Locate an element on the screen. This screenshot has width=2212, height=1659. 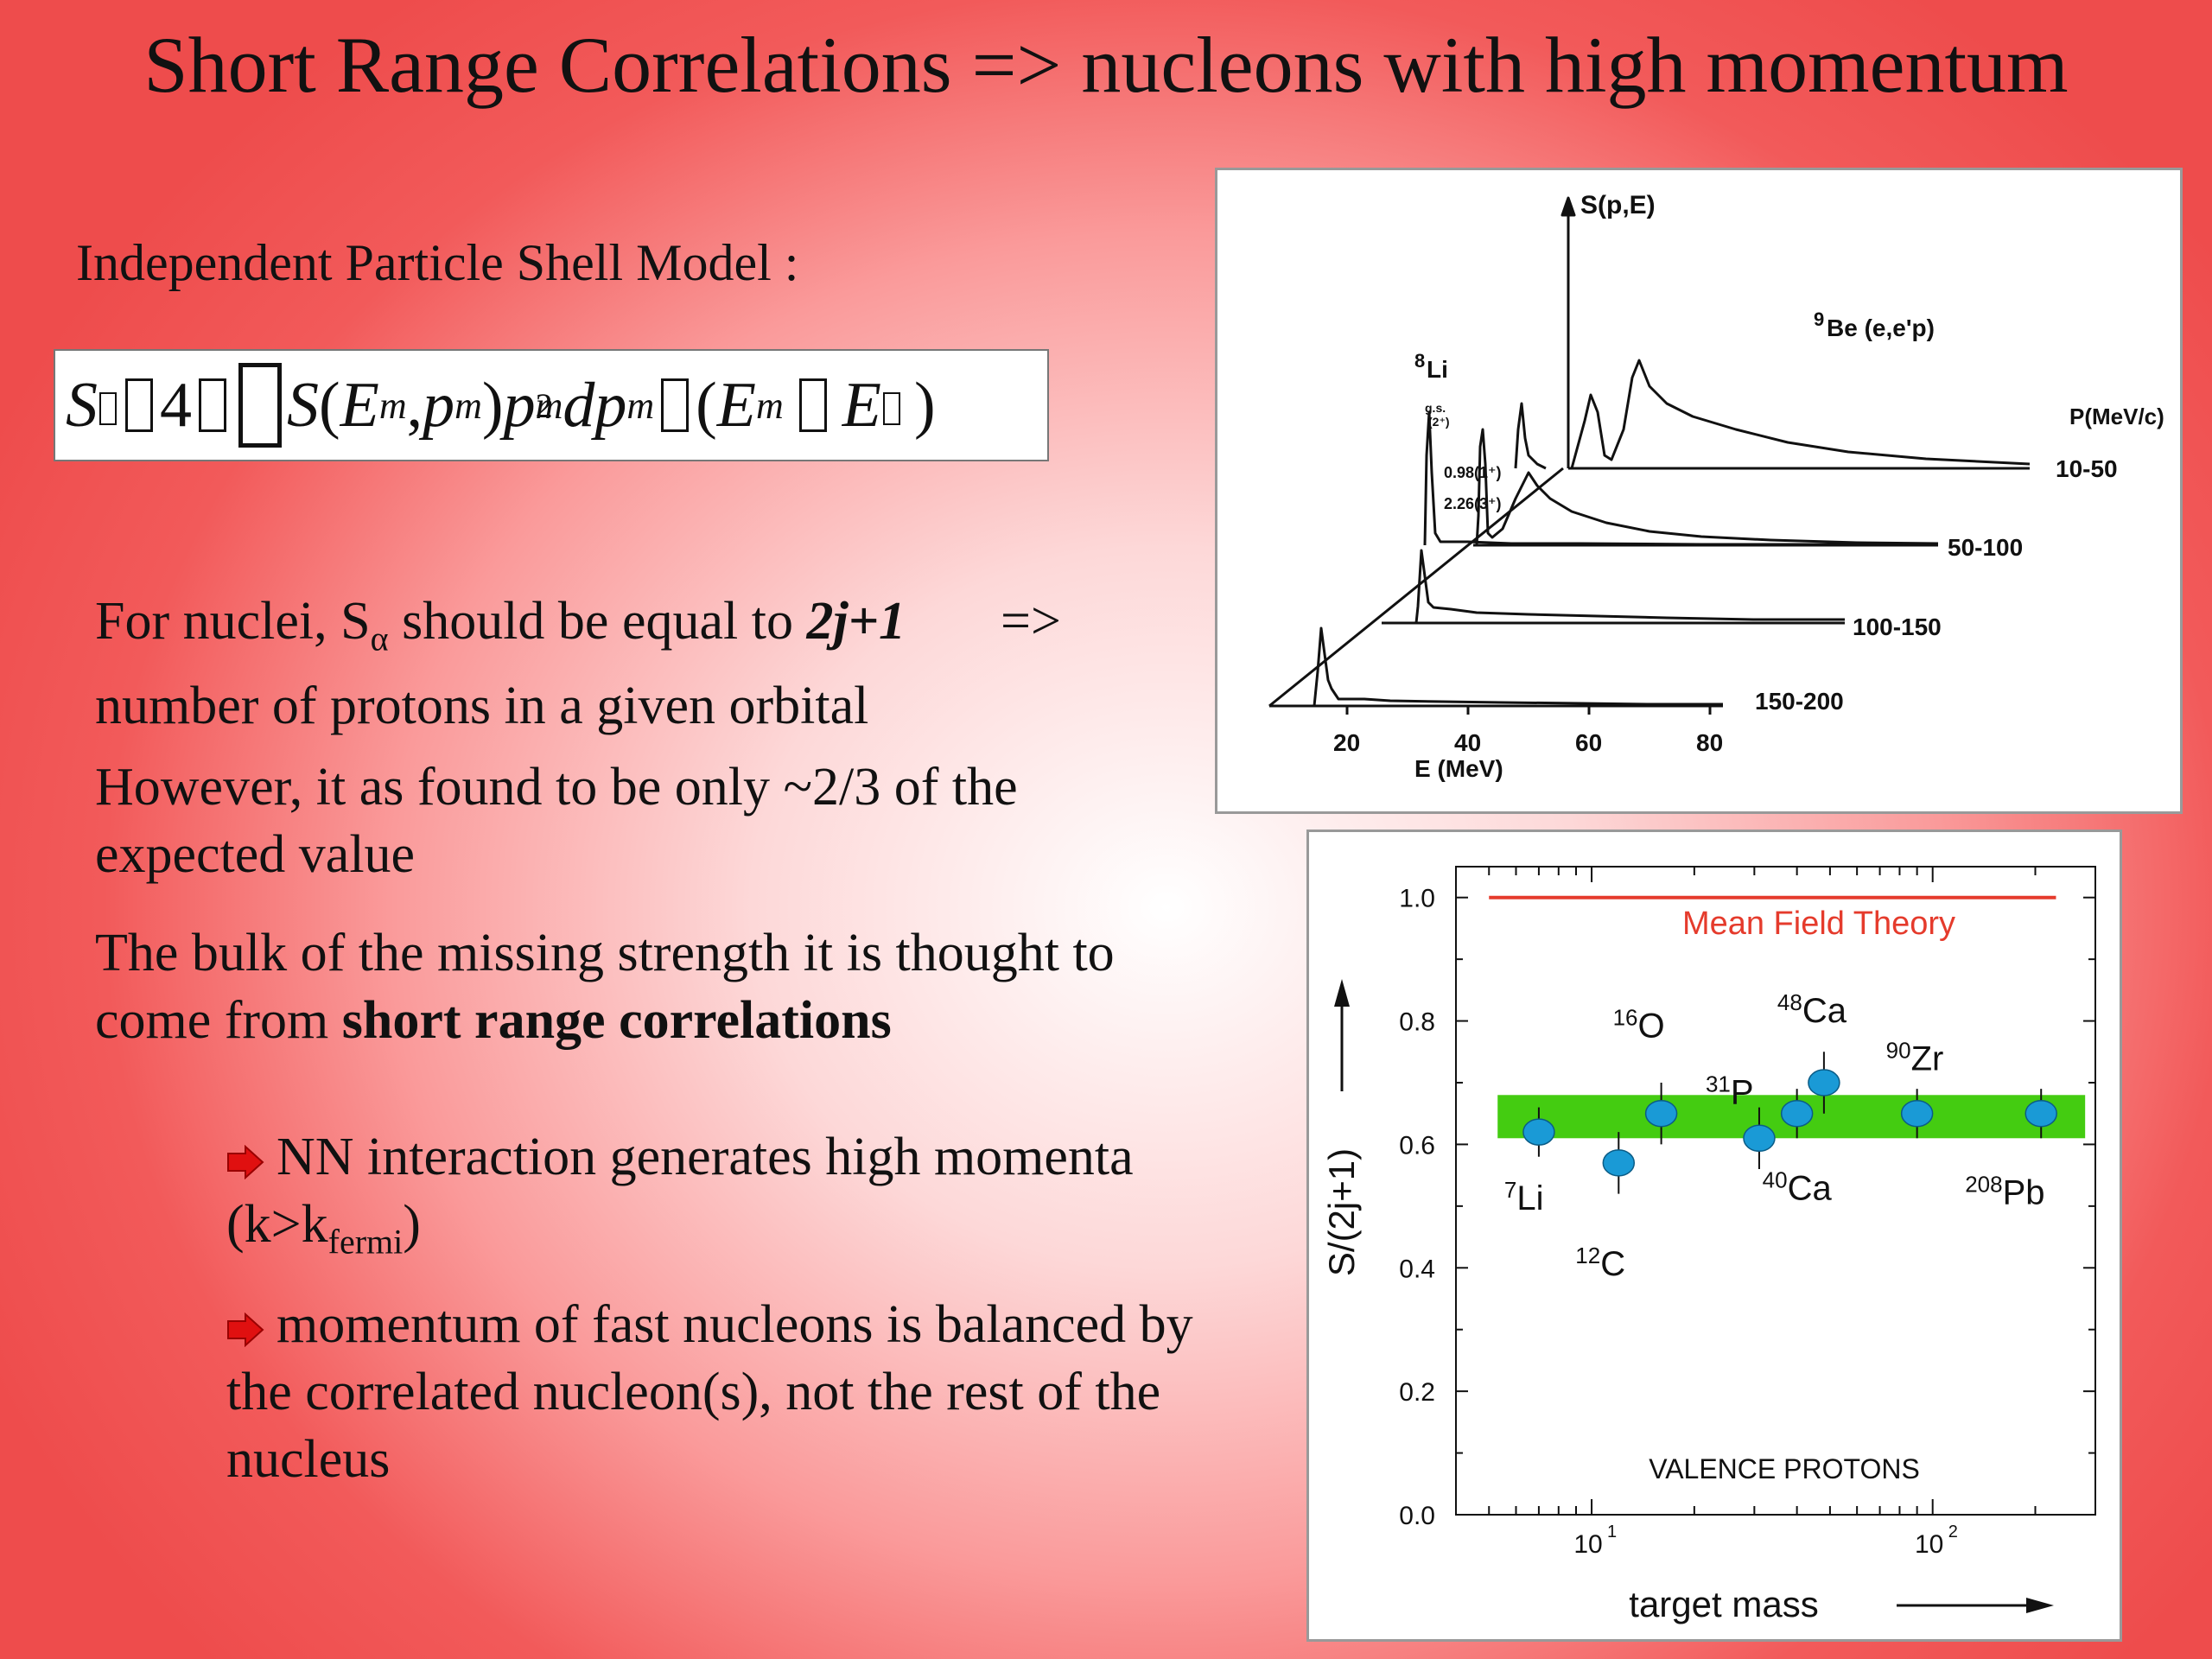
p-axis-label: P(MeV/c) is located at coordinates (2116, 416).